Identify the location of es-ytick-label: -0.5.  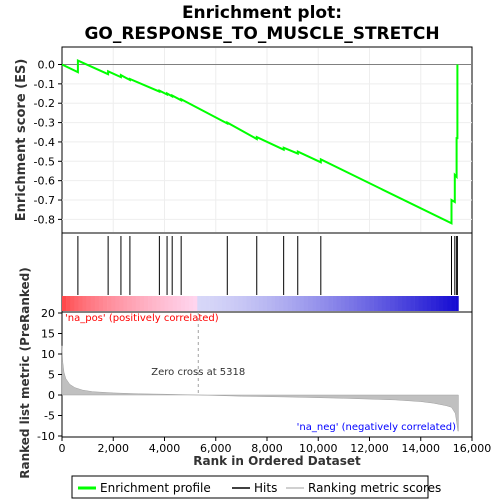
(44, 161).